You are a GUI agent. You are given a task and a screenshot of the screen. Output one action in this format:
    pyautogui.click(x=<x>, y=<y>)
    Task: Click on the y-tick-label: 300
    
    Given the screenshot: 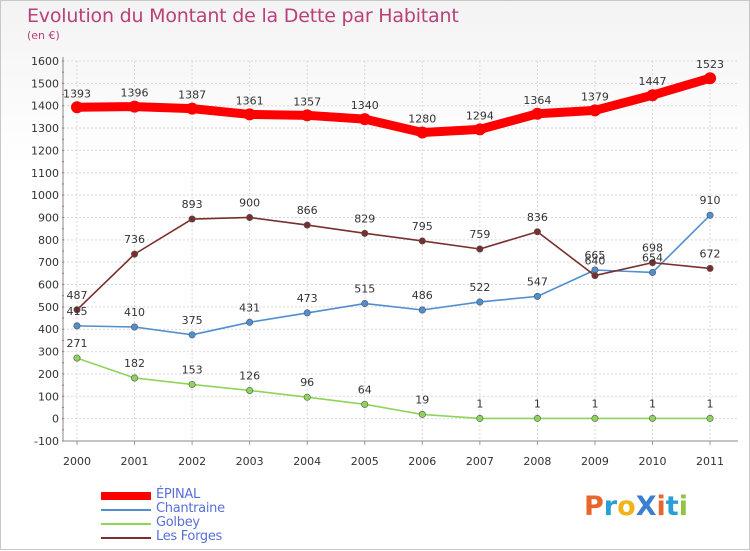 What is the action you would take?
    pyautogui.click(x=48, y=352)
    